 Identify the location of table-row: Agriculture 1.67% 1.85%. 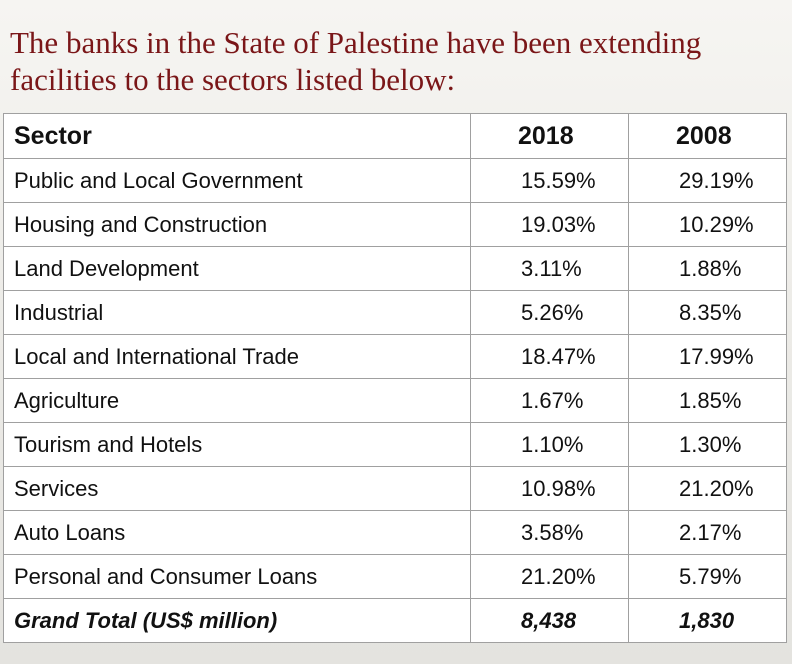
(395, 400).